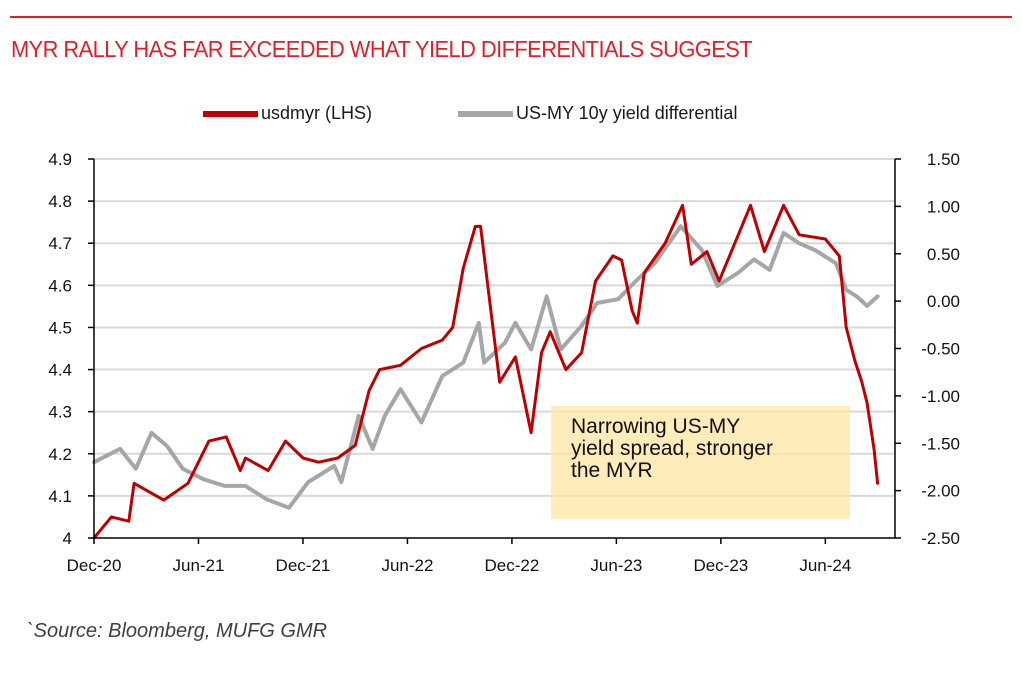 The width and height of the screenshot is (1022, 691). Describe the element at coordinates (940, 396) in the screenshot. I see `right-axis-tick-label: -1.00` at that location.